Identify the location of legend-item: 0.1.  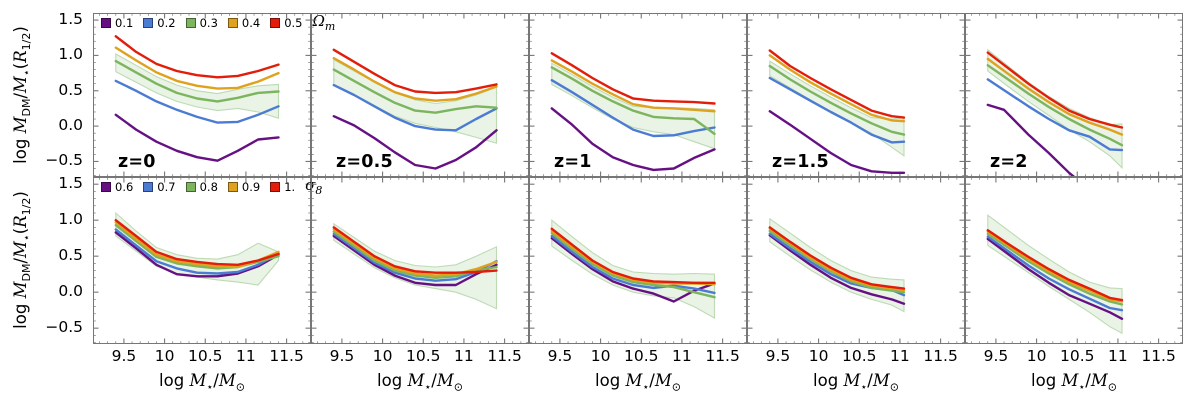
(117, 23).